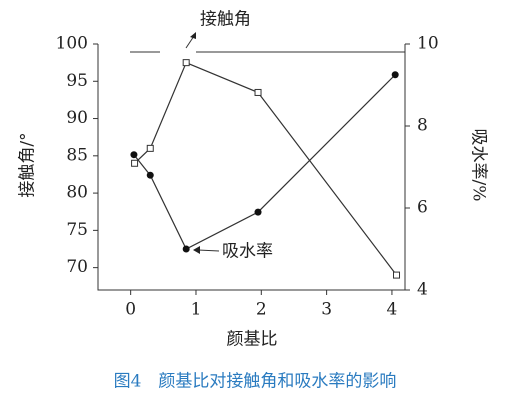 The height and width of the screenshot is (420, 510). What do you see at coordinates (77, 118) in the screenshot?
I see `y-tick-label: 90` at bounding box center [77, 118].